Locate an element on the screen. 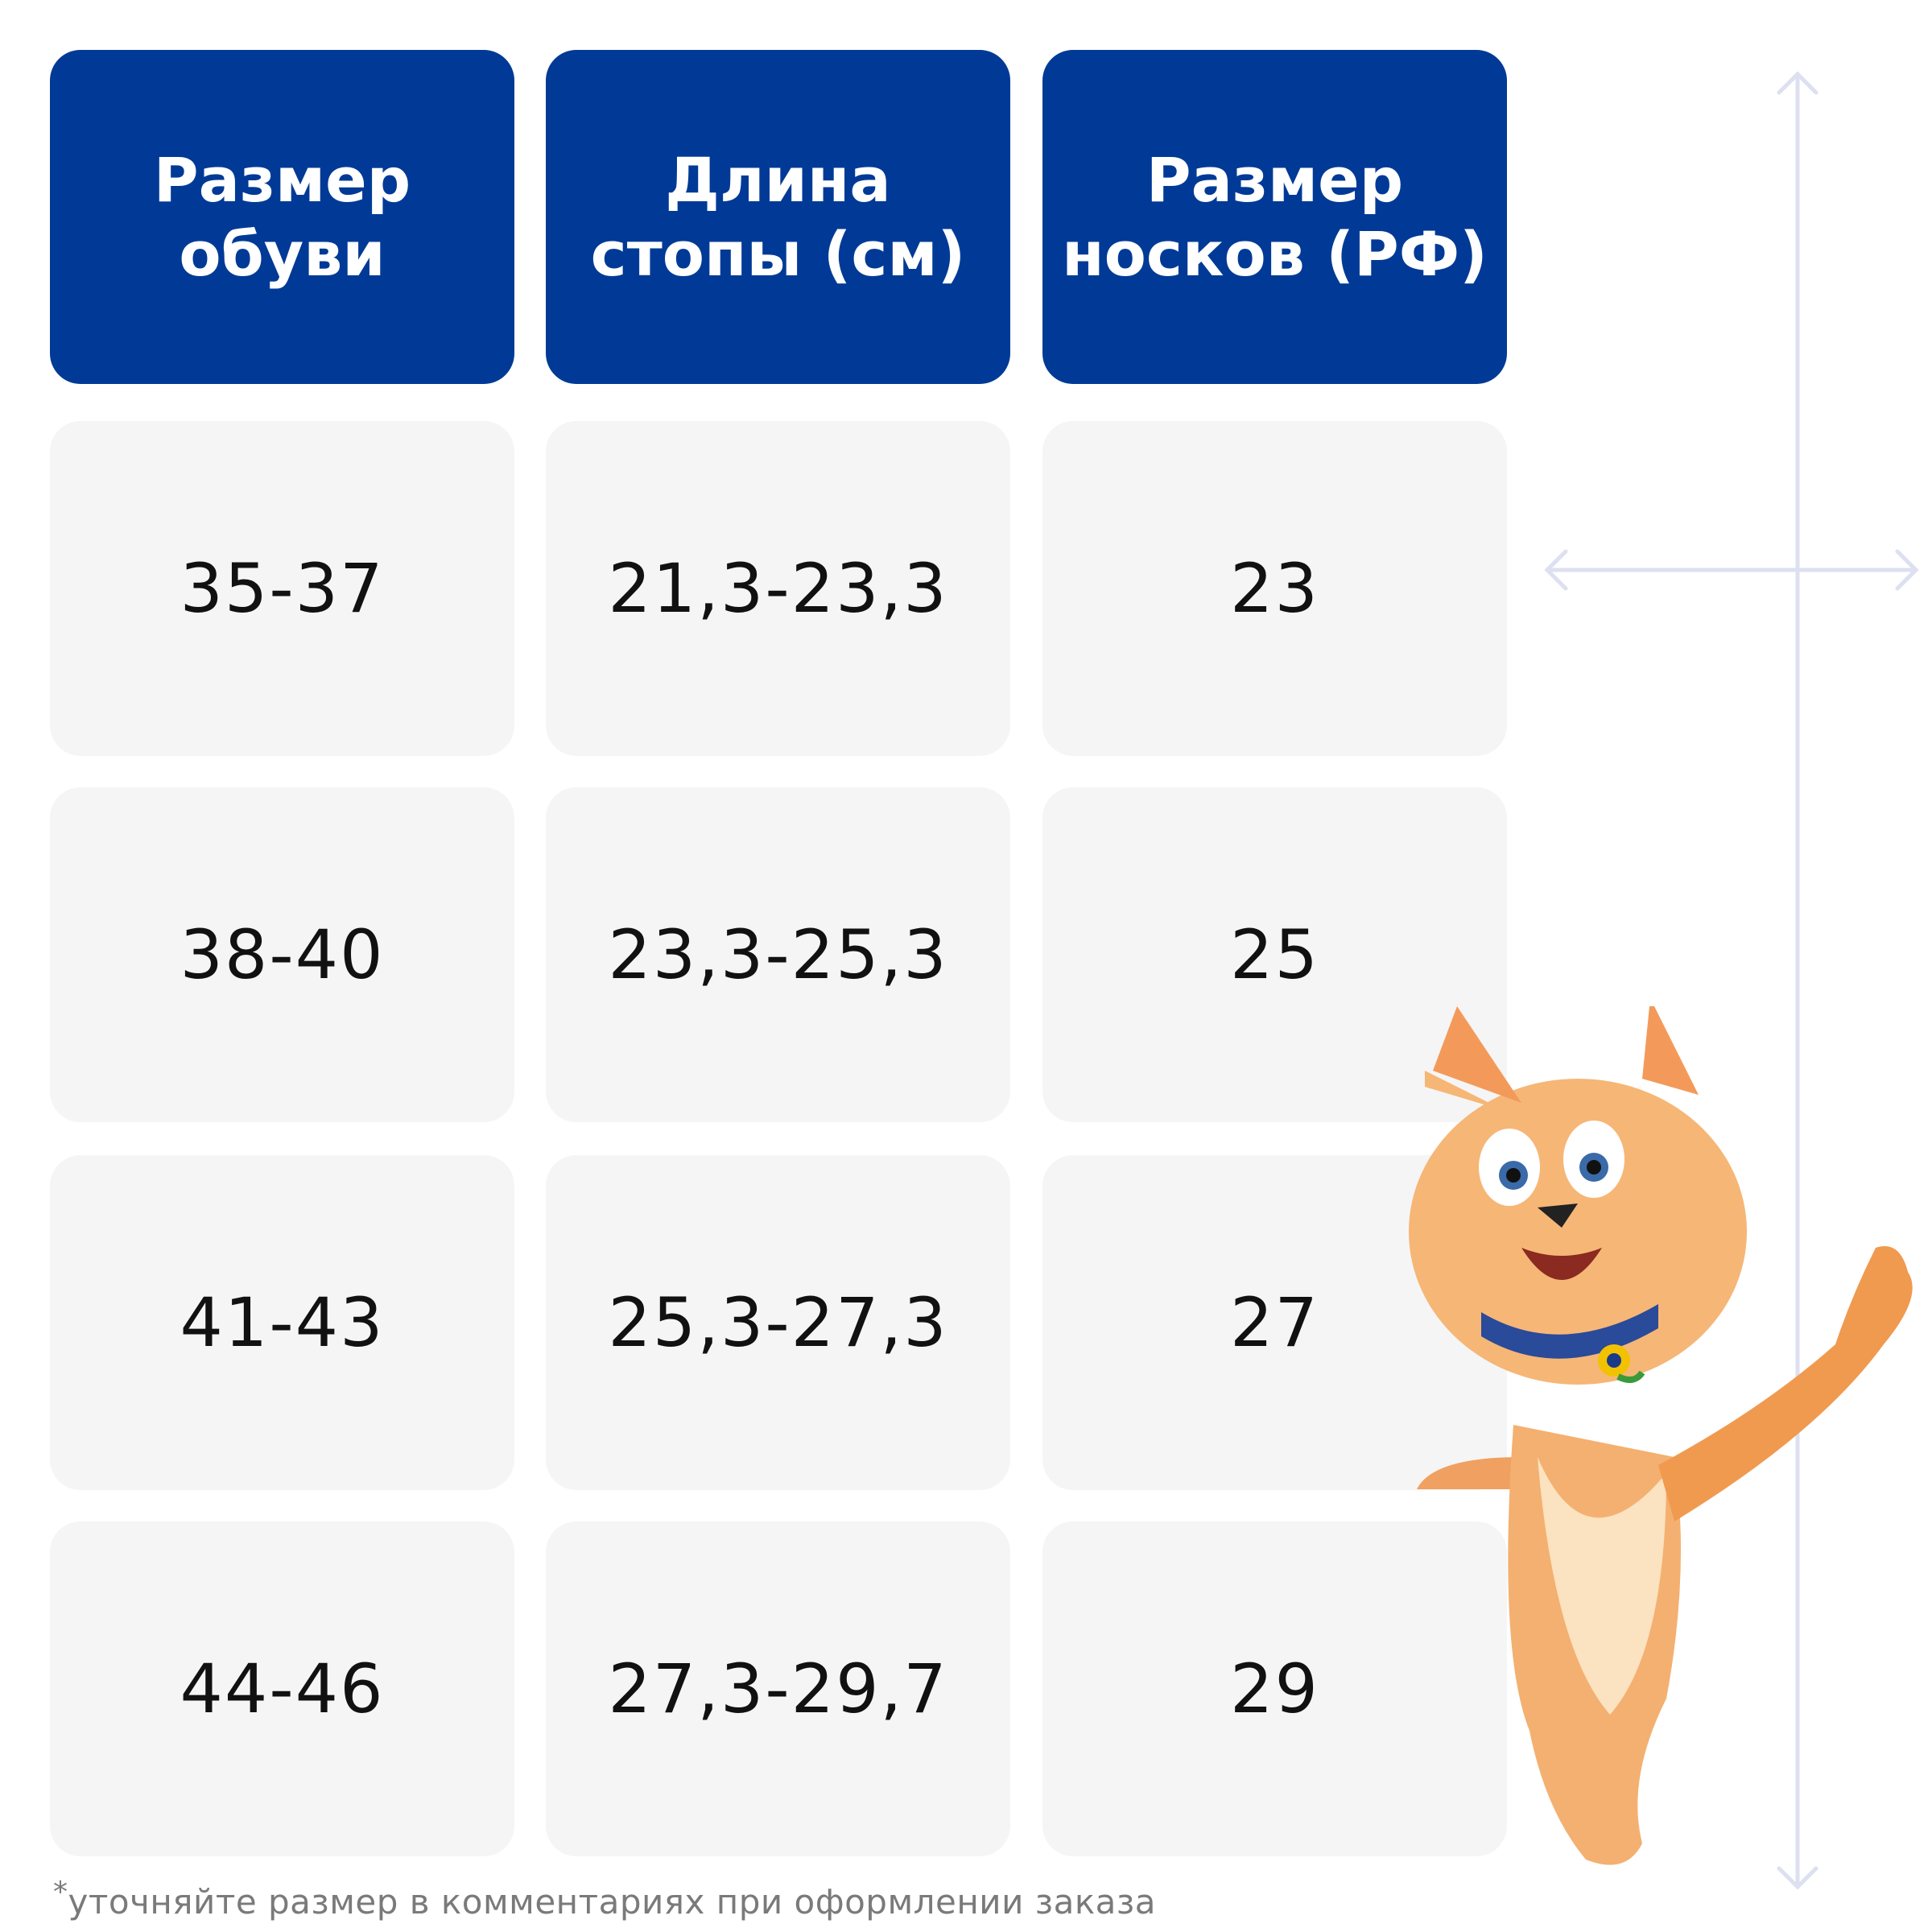 The image size is (1932, 1932). table-cell: 25,3-27,3 is located at coordinates (778, 1322).